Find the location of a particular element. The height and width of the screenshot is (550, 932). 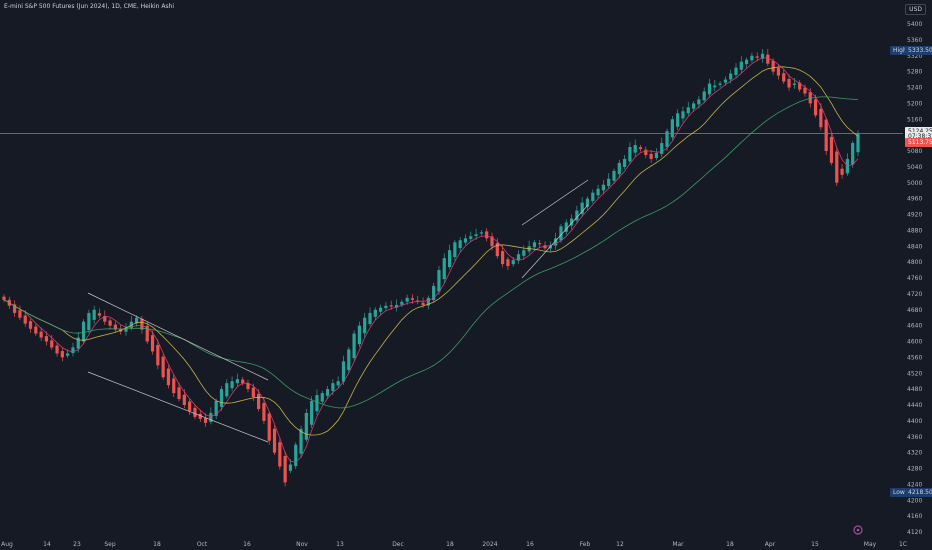

y-tick-label: 4120 is located at coordinates (914, 532).